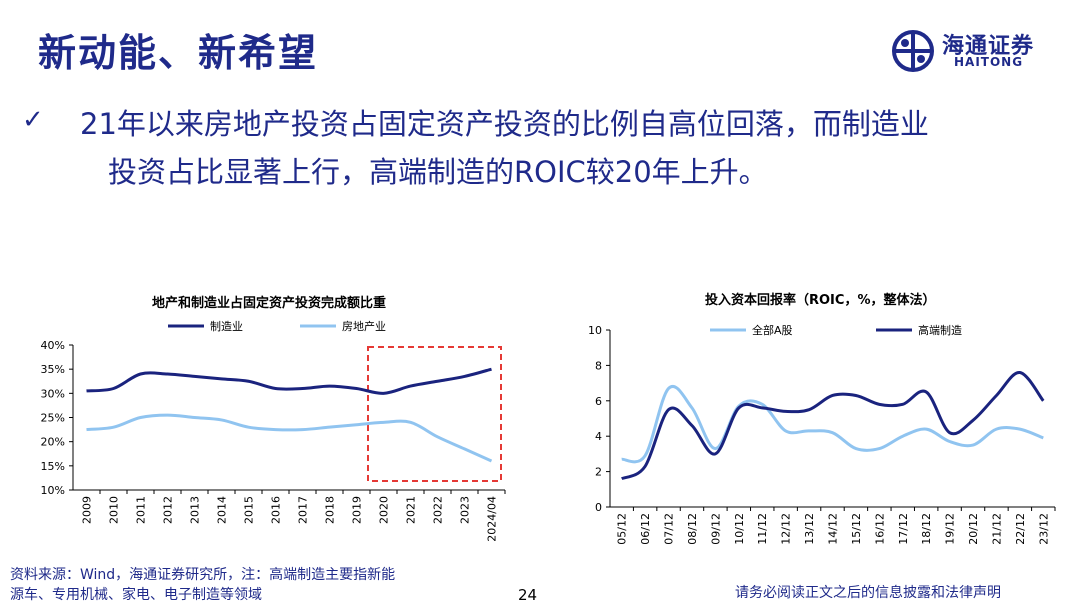 Image resolution: width=1080 pixels, height=607 pixels. Describe the element at coordinates (820, 300) in the screenshot. I see `chart-2-title: 投入资本回报率（ROIC，%，整体法）` at that location.